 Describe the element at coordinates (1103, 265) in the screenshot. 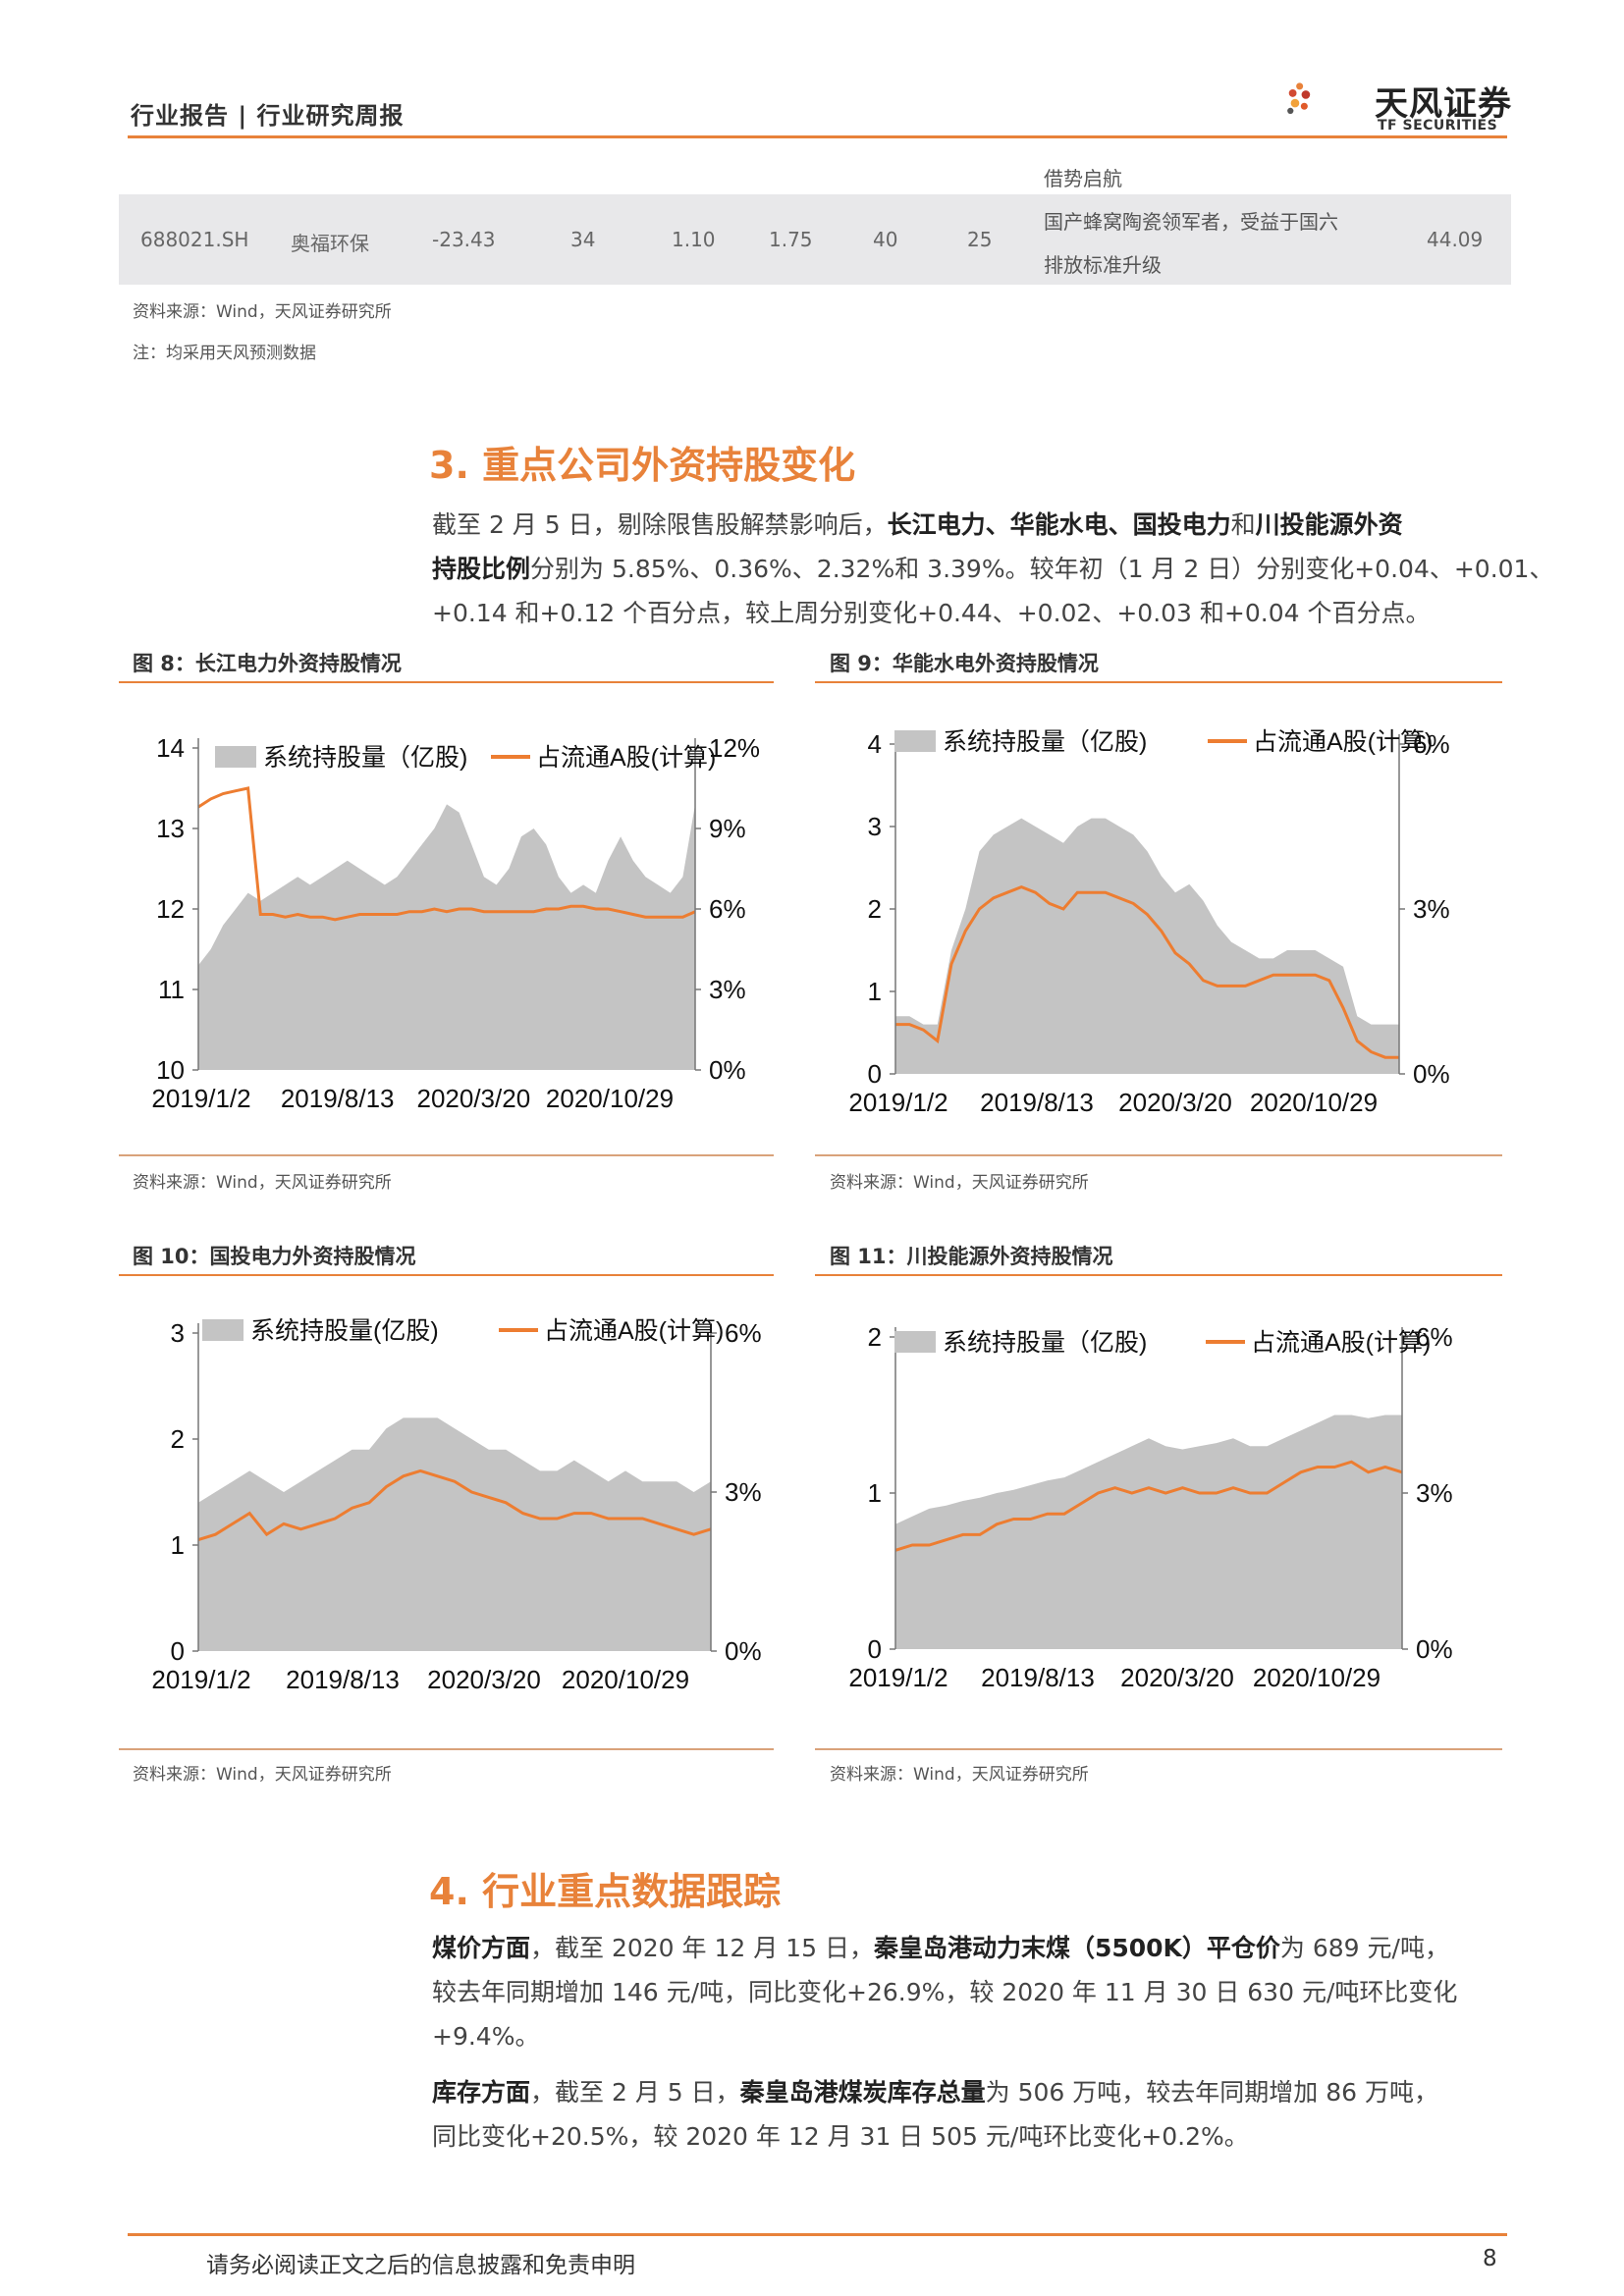

I see `table-desc: 排放标准升级` at that location.